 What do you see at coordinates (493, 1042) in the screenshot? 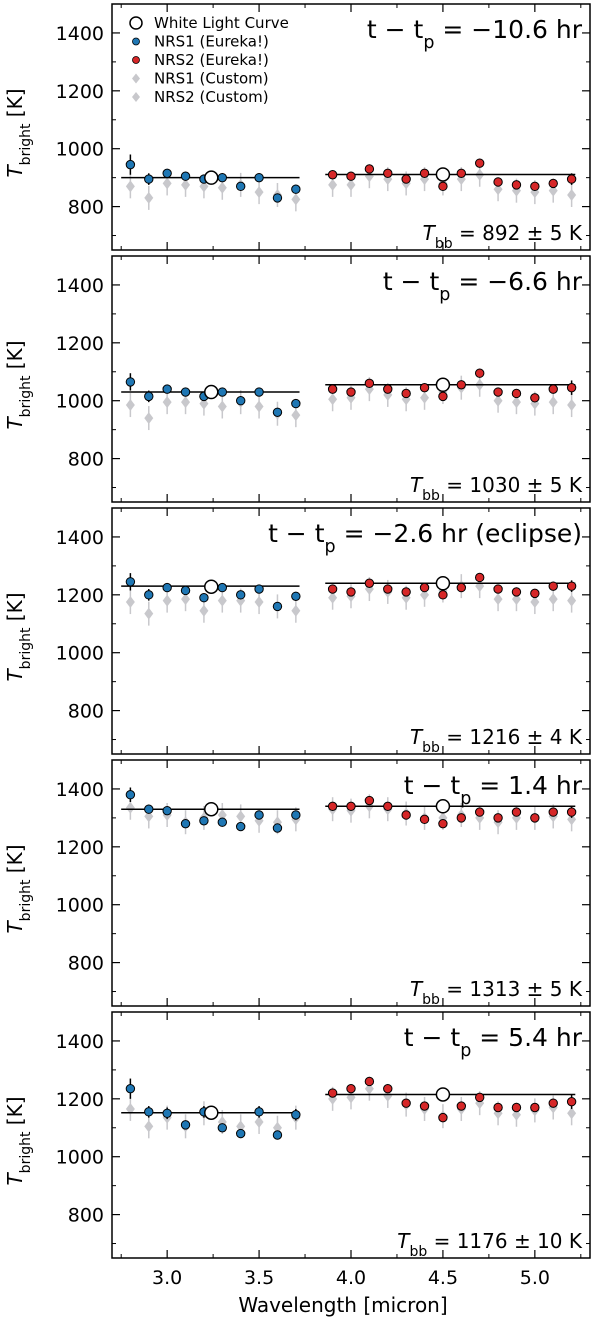
I see `phase-annotation: t − tp = 5.4 hr` at bounding box center [493, 1042].